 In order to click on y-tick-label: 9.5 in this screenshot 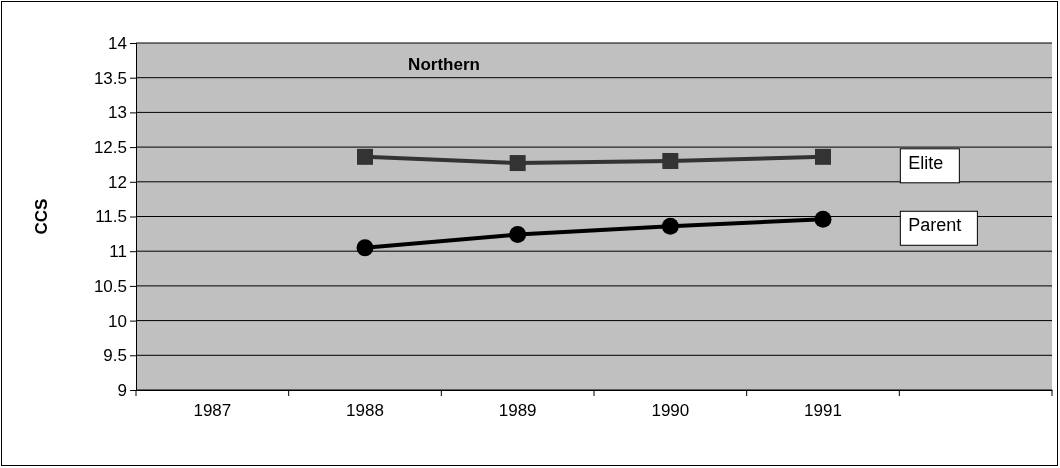, I will do `click(115, 356)`.